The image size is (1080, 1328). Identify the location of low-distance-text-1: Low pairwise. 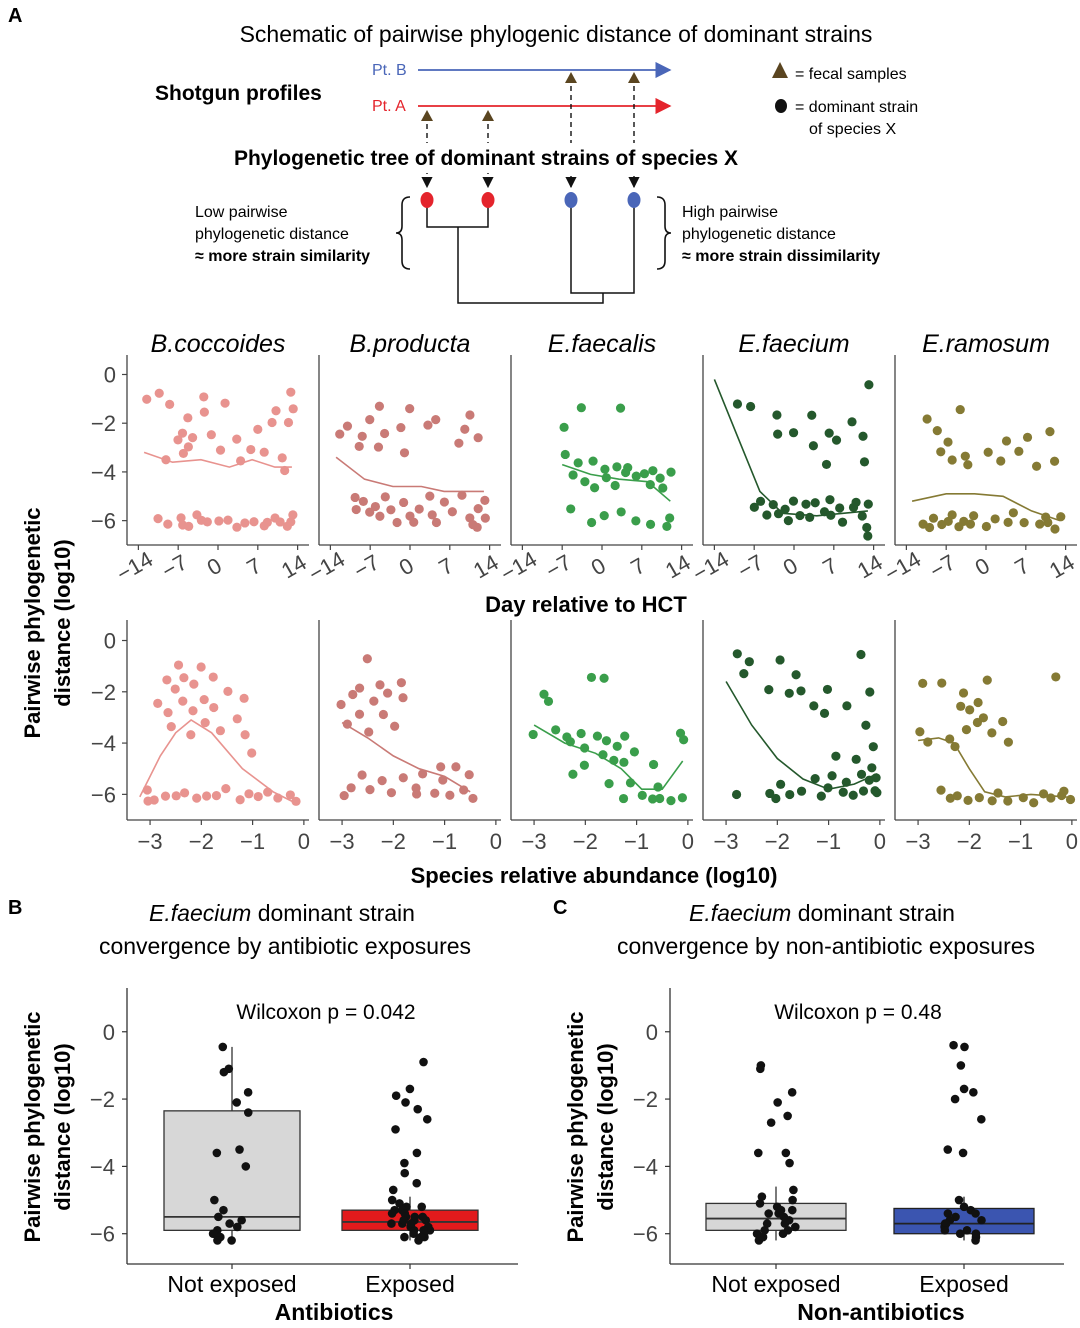
(241, 212).